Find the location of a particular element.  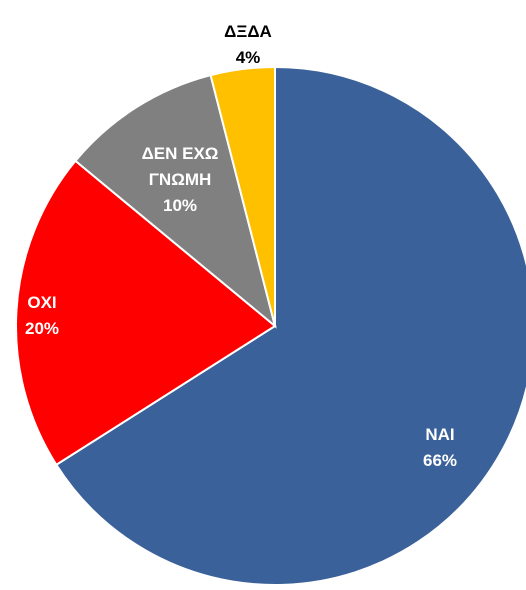

category-label: ΟΧΙ is located at coordinates (42, 302).